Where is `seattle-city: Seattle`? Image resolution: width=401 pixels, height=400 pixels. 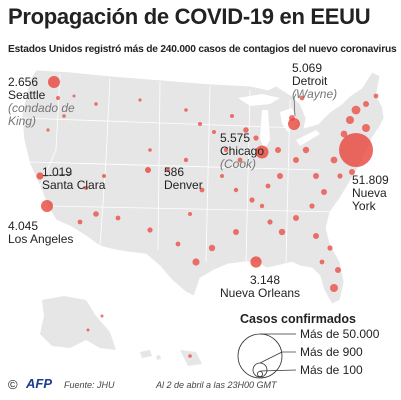 seattle-city: Seattle is located at coordinates (27, 95).